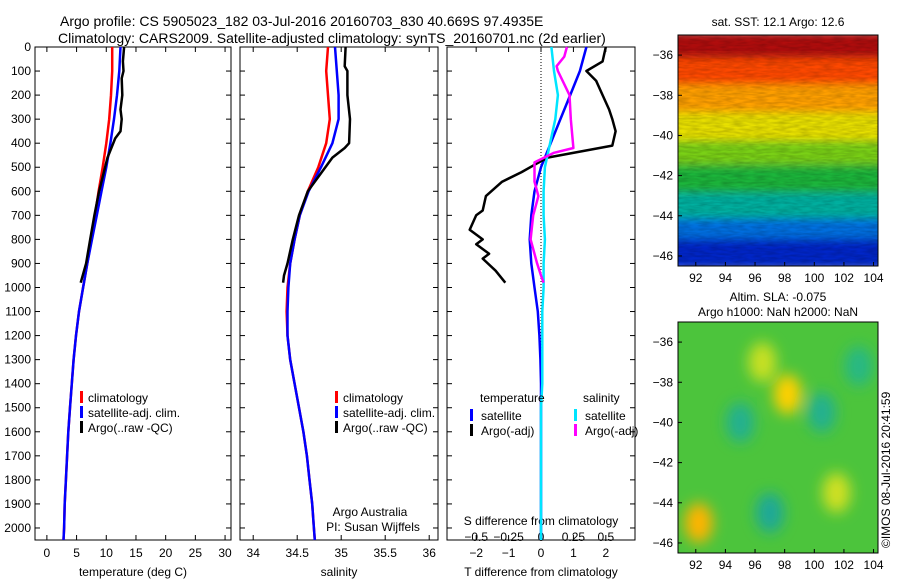 This screenshot has height=580, width=900. Describe the element at coordinates (130, 428) in the screenshot. I see `temp-legend-label: Argo(..raw -QC)` at that location.